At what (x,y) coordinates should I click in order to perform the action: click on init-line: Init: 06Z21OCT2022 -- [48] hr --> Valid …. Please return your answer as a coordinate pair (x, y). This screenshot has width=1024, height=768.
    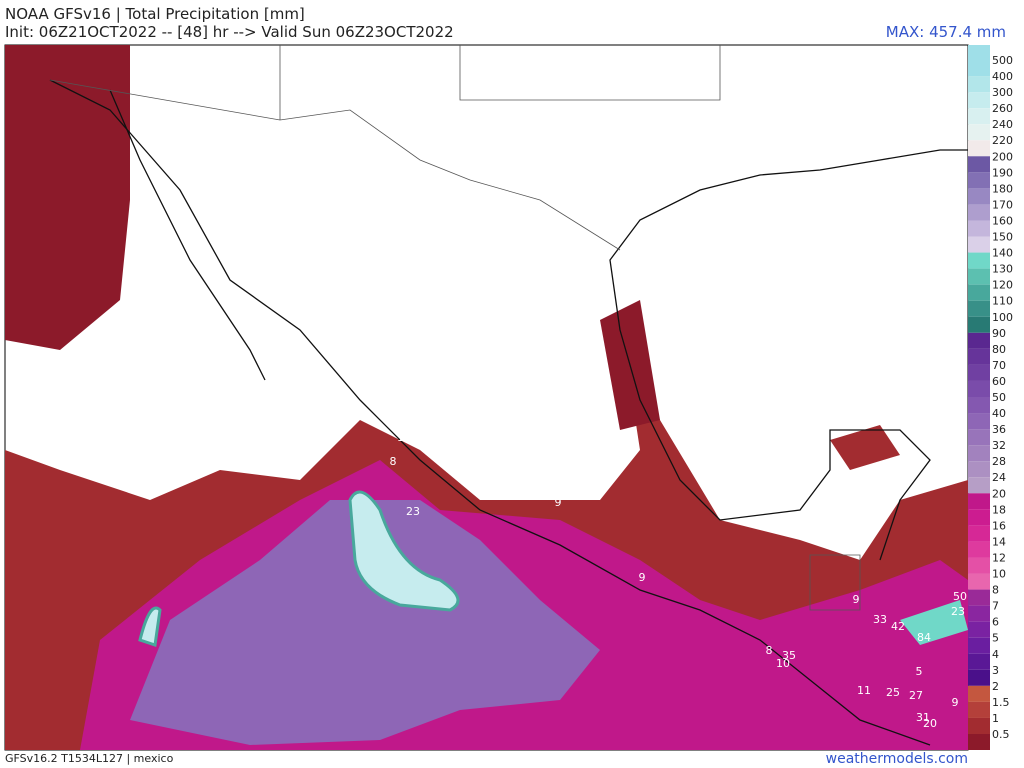
    Looking at the image, I should click on (229, 32).